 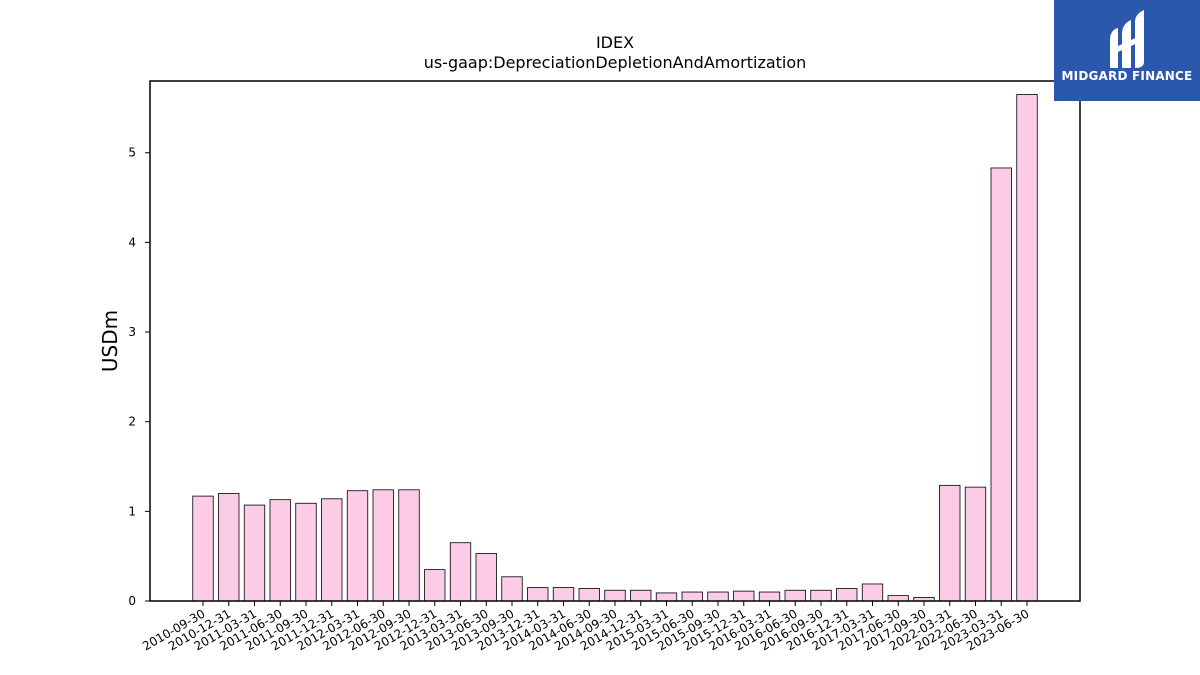 I want to click on logo-text: MIDGARD FINANCE, so click(x=1127, y=76).